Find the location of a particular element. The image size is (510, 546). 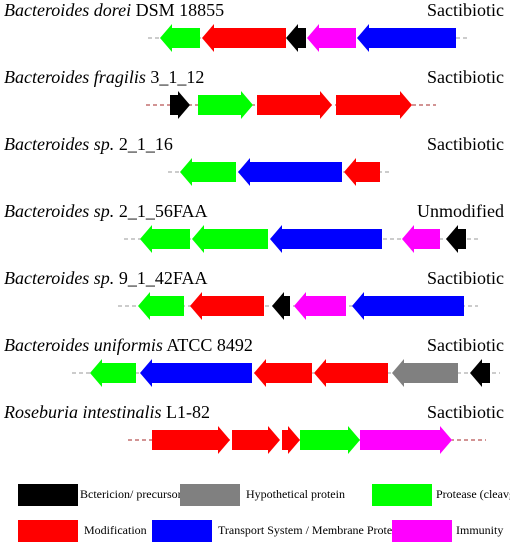

cluster-label: Bacteroides fragilis 3_1_12 is located at coordinates (104, 77).